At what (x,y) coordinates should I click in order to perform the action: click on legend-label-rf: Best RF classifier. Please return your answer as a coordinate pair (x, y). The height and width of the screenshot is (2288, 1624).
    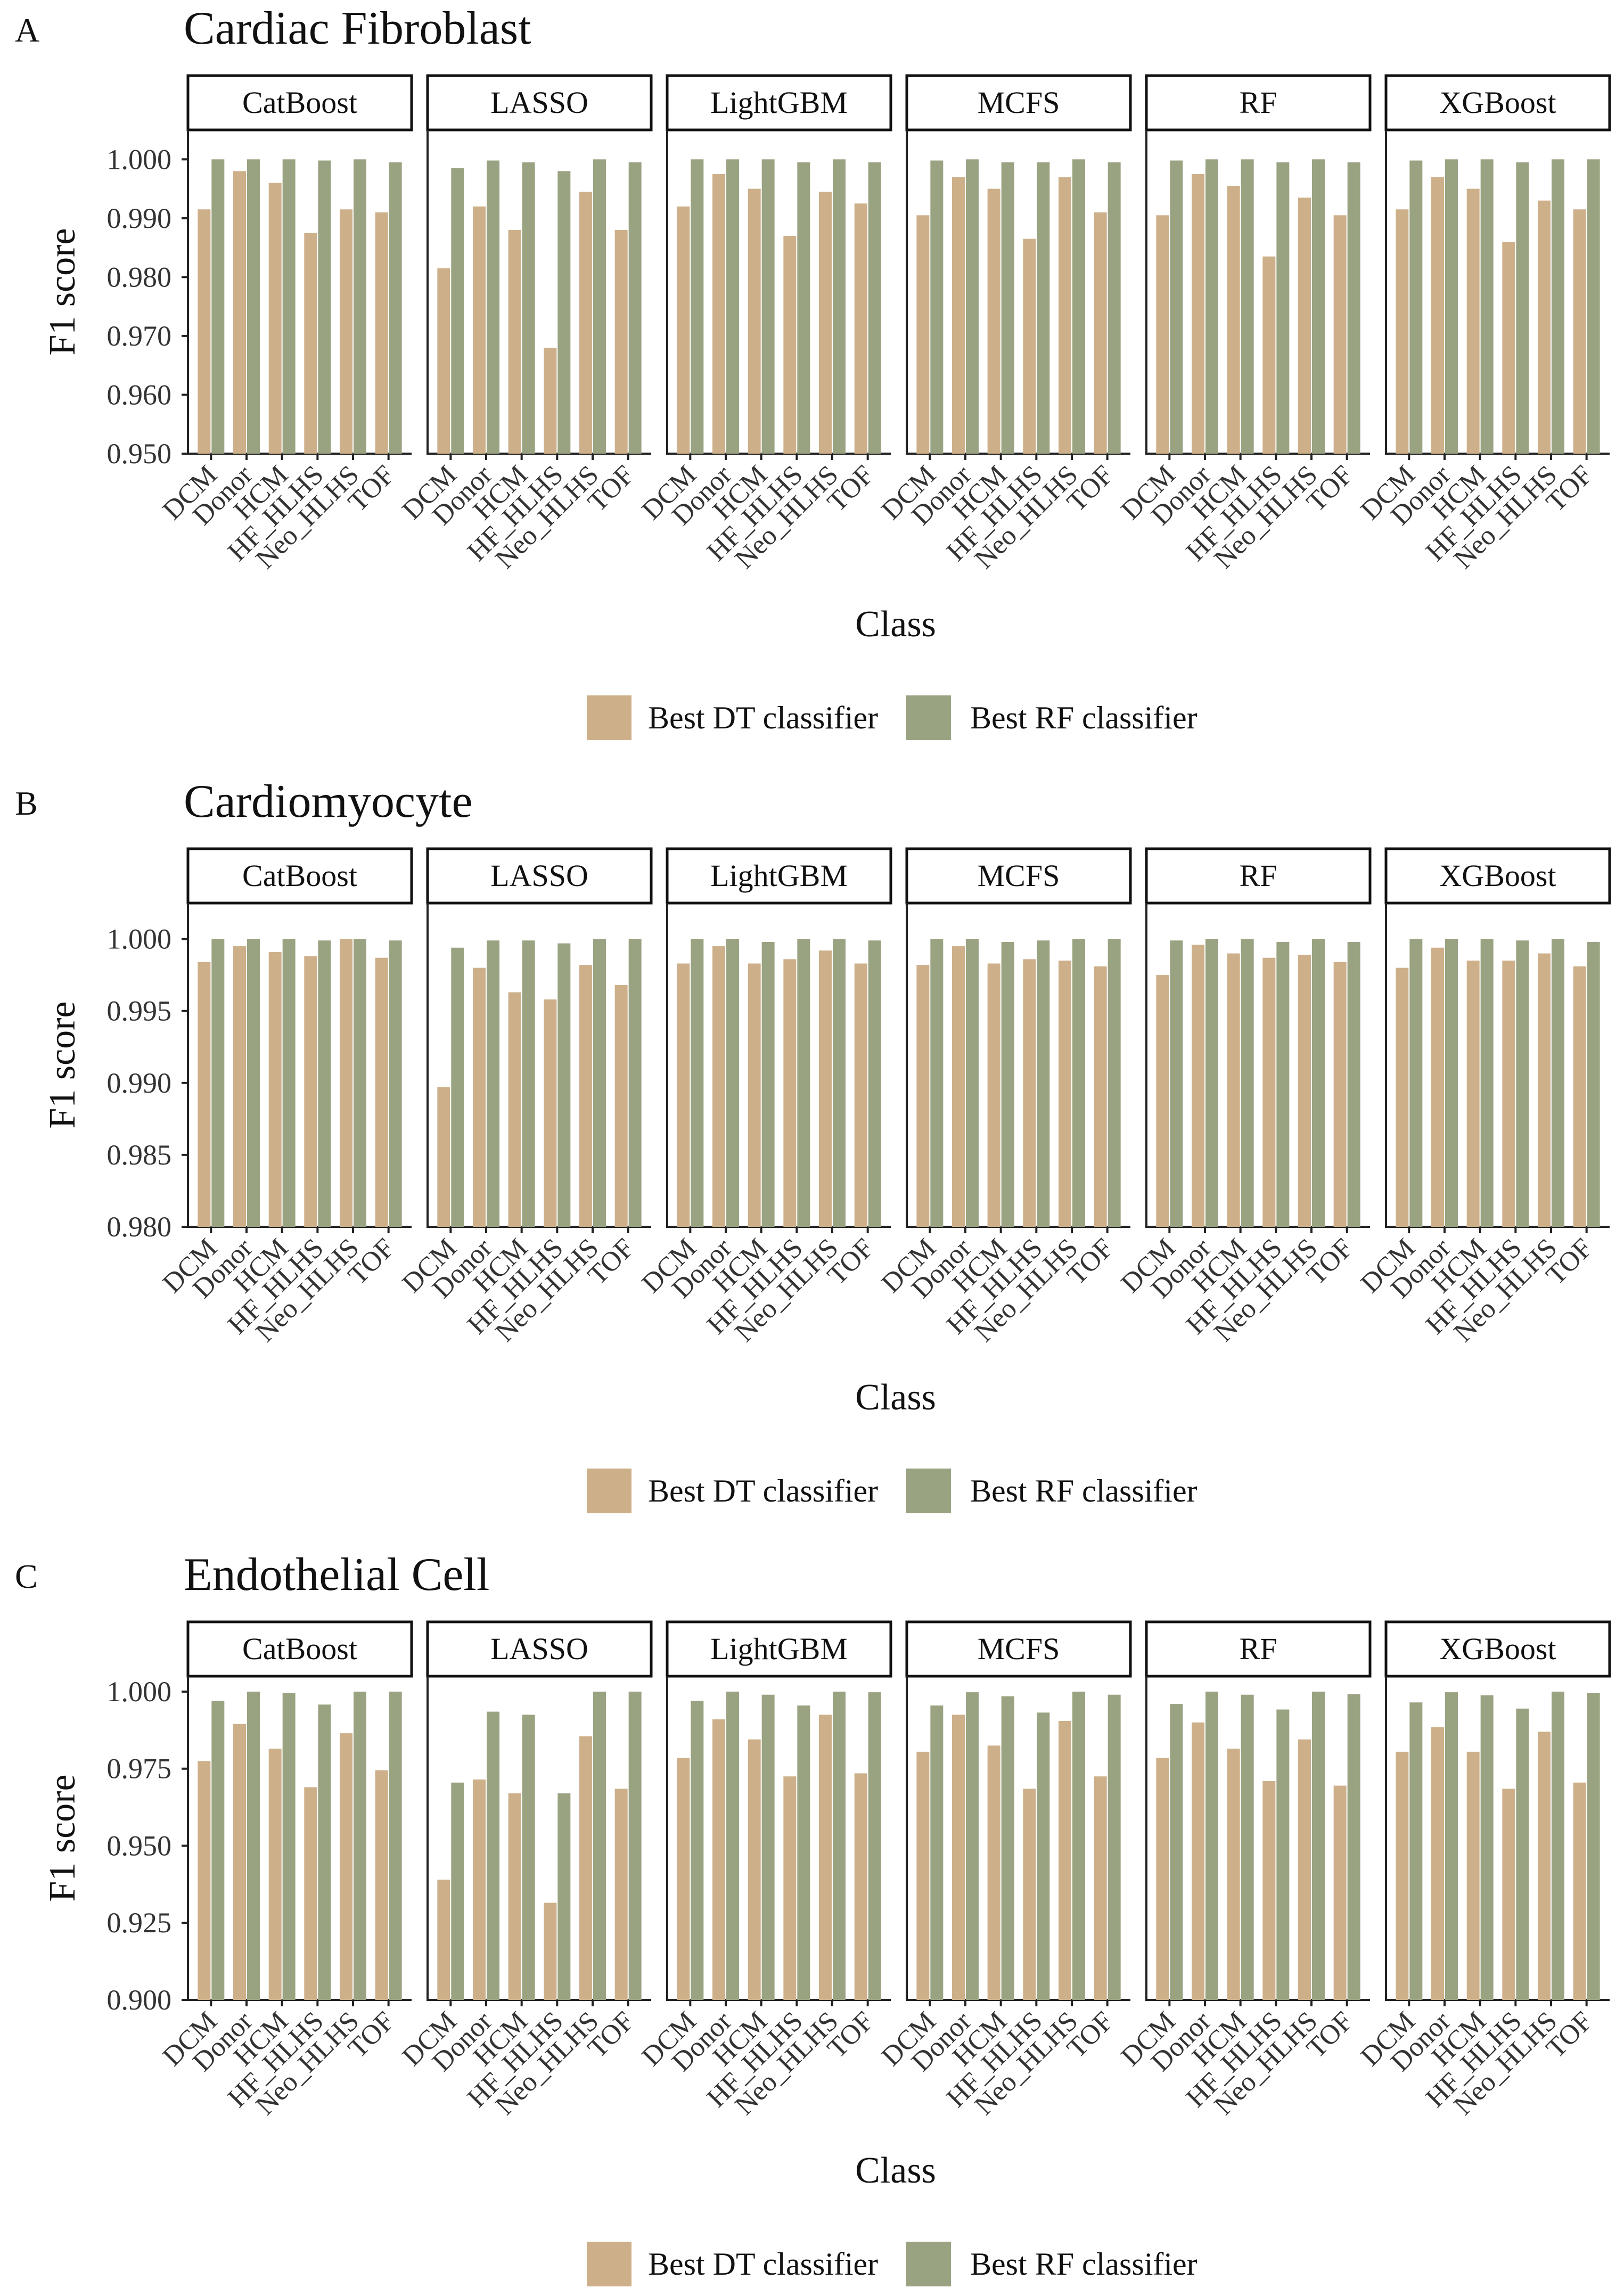
    Looking at the image, I should click on (1084, 1490).